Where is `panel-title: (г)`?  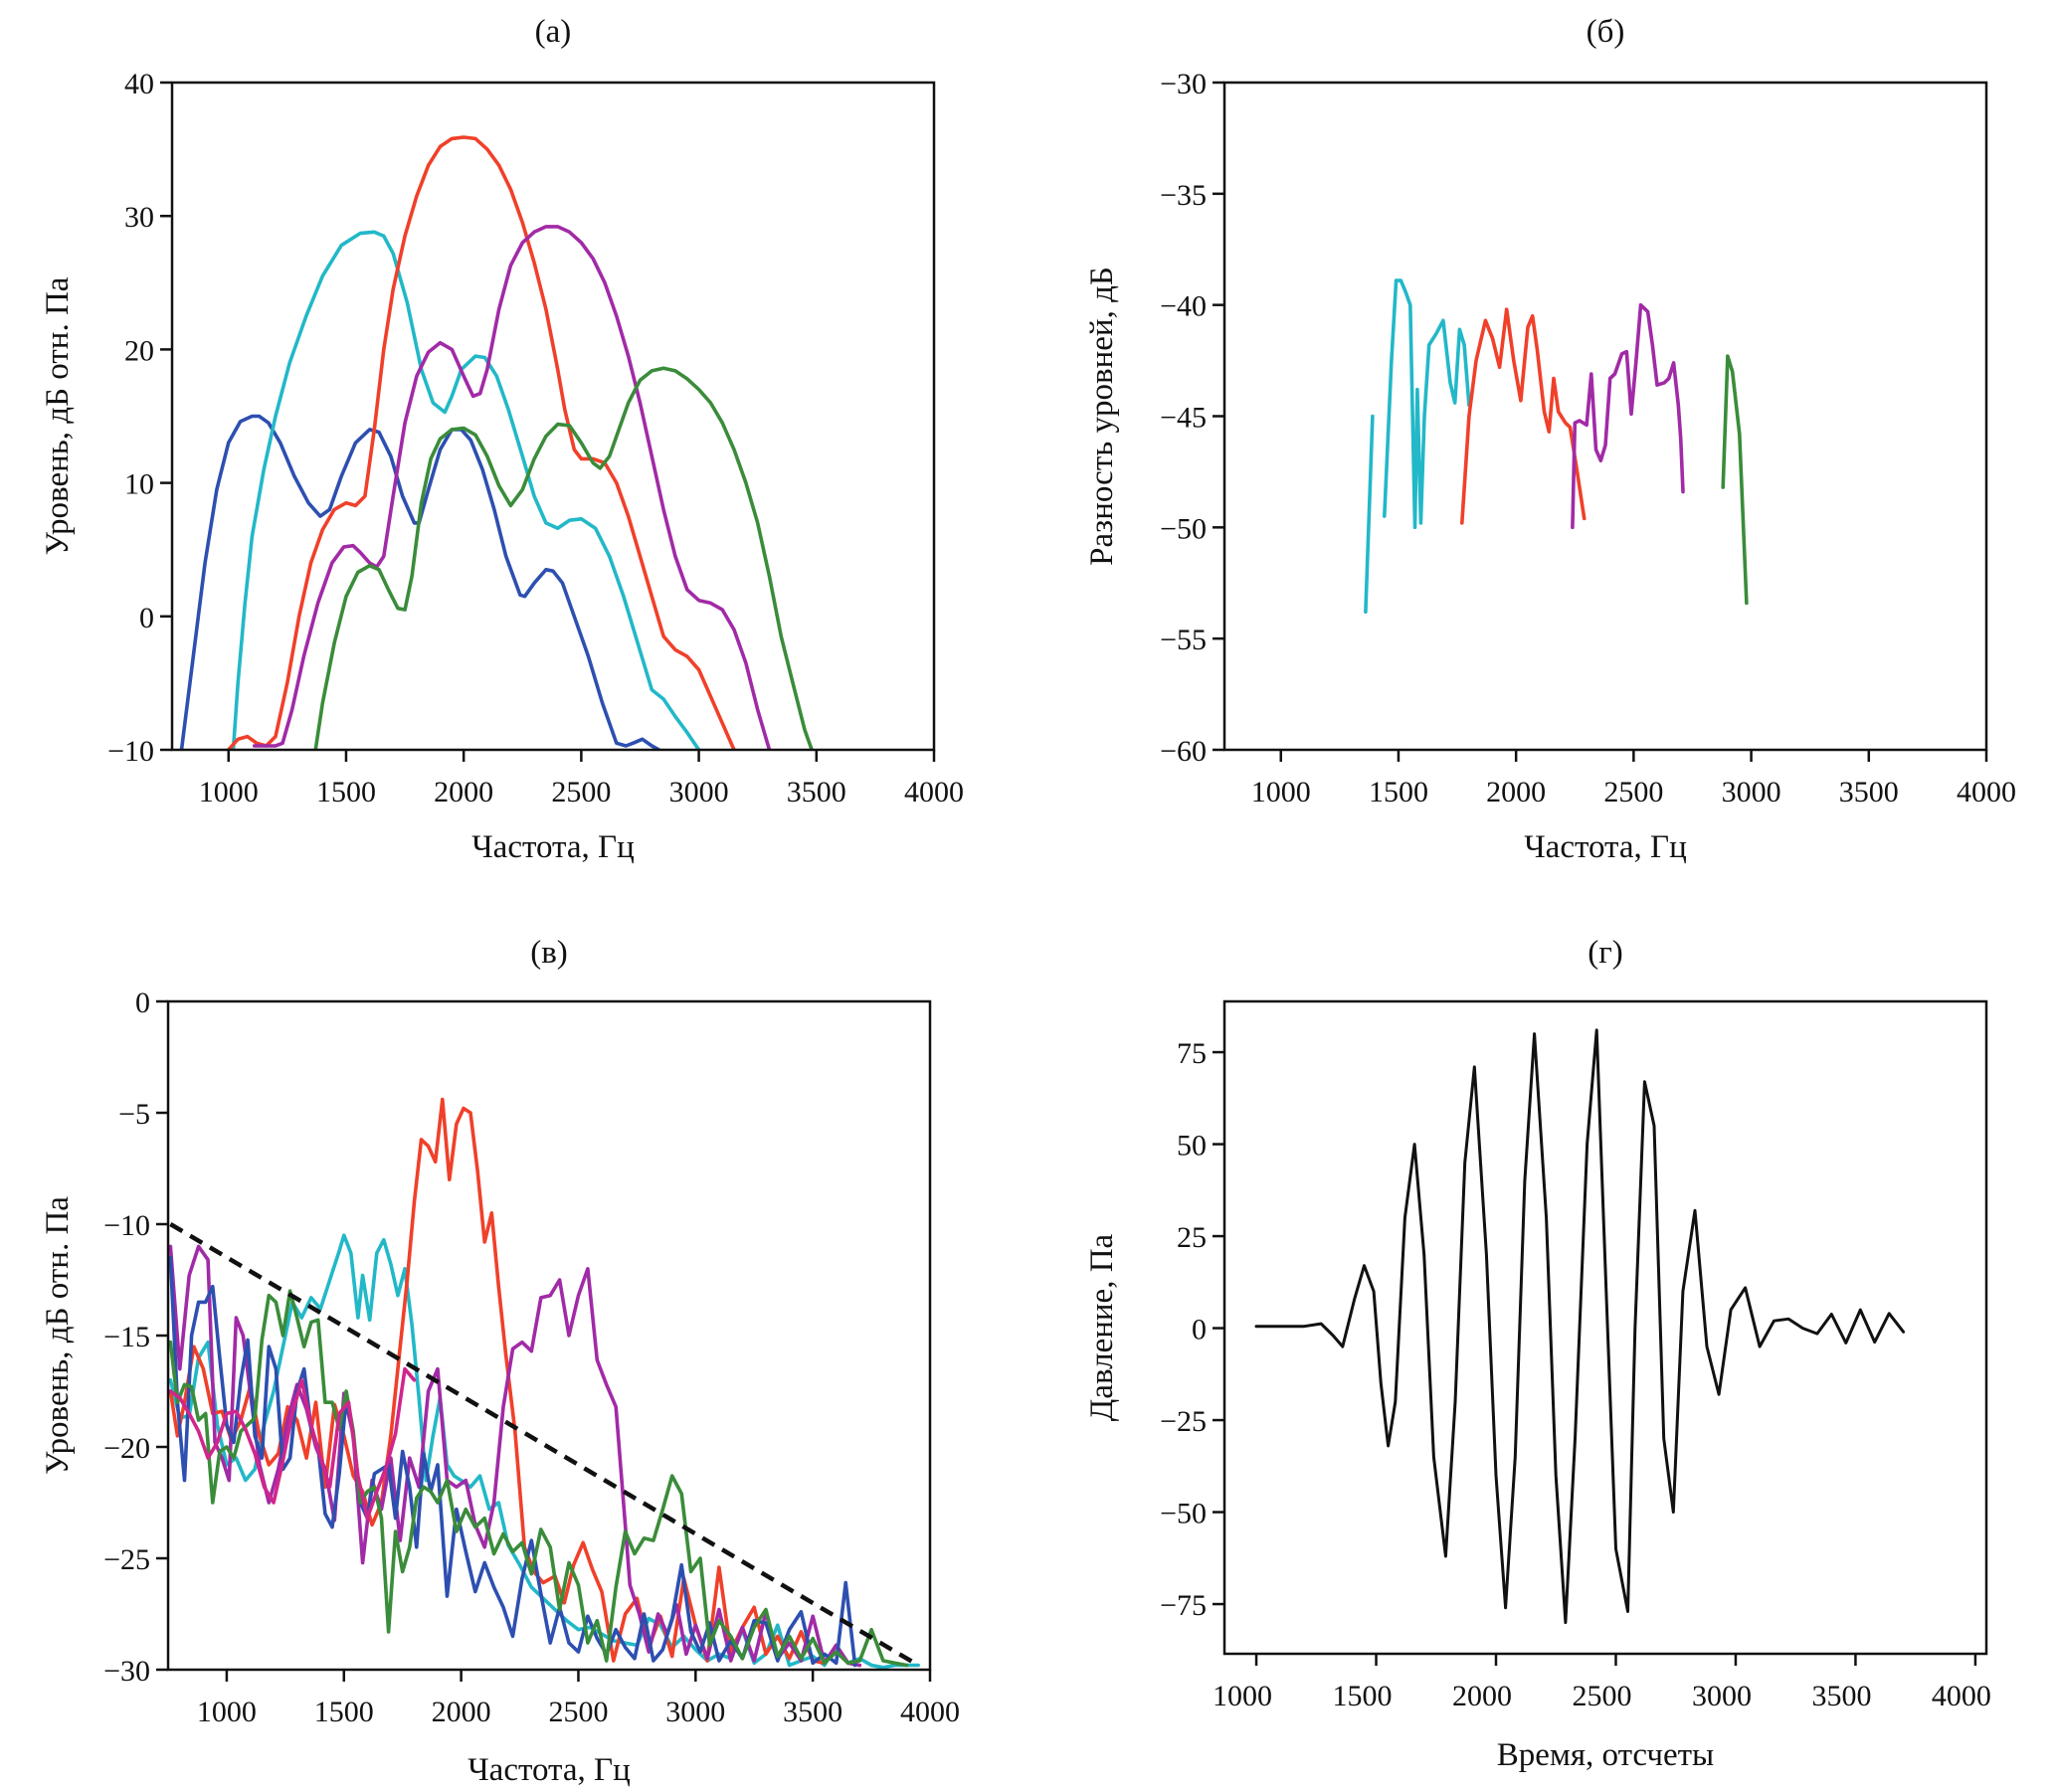 panel-title: (г) is located at coordinates (1605, 953).